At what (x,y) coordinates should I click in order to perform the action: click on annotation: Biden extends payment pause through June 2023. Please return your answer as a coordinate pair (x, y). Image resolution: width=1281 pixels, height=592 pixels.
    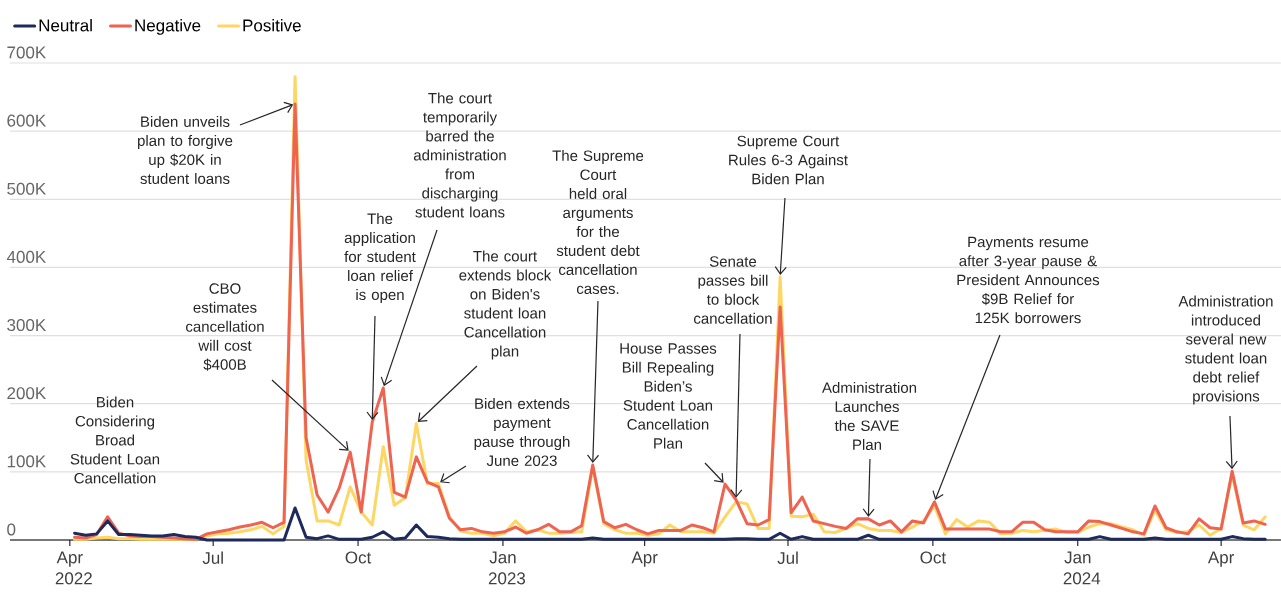
    Looking at the image, I should click on (522, 431).